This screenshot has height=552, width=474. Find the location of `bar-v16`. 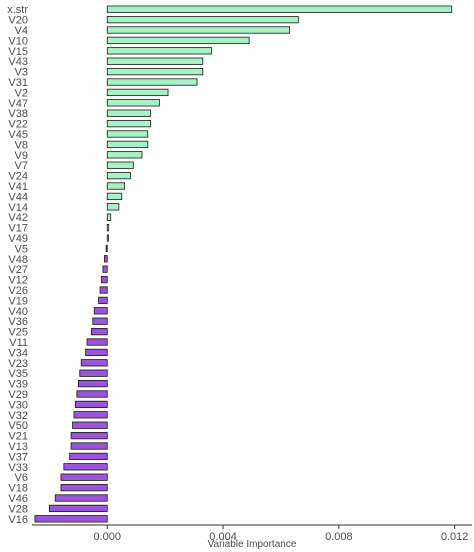

bar-v16 is located at coordinates (71, 519).